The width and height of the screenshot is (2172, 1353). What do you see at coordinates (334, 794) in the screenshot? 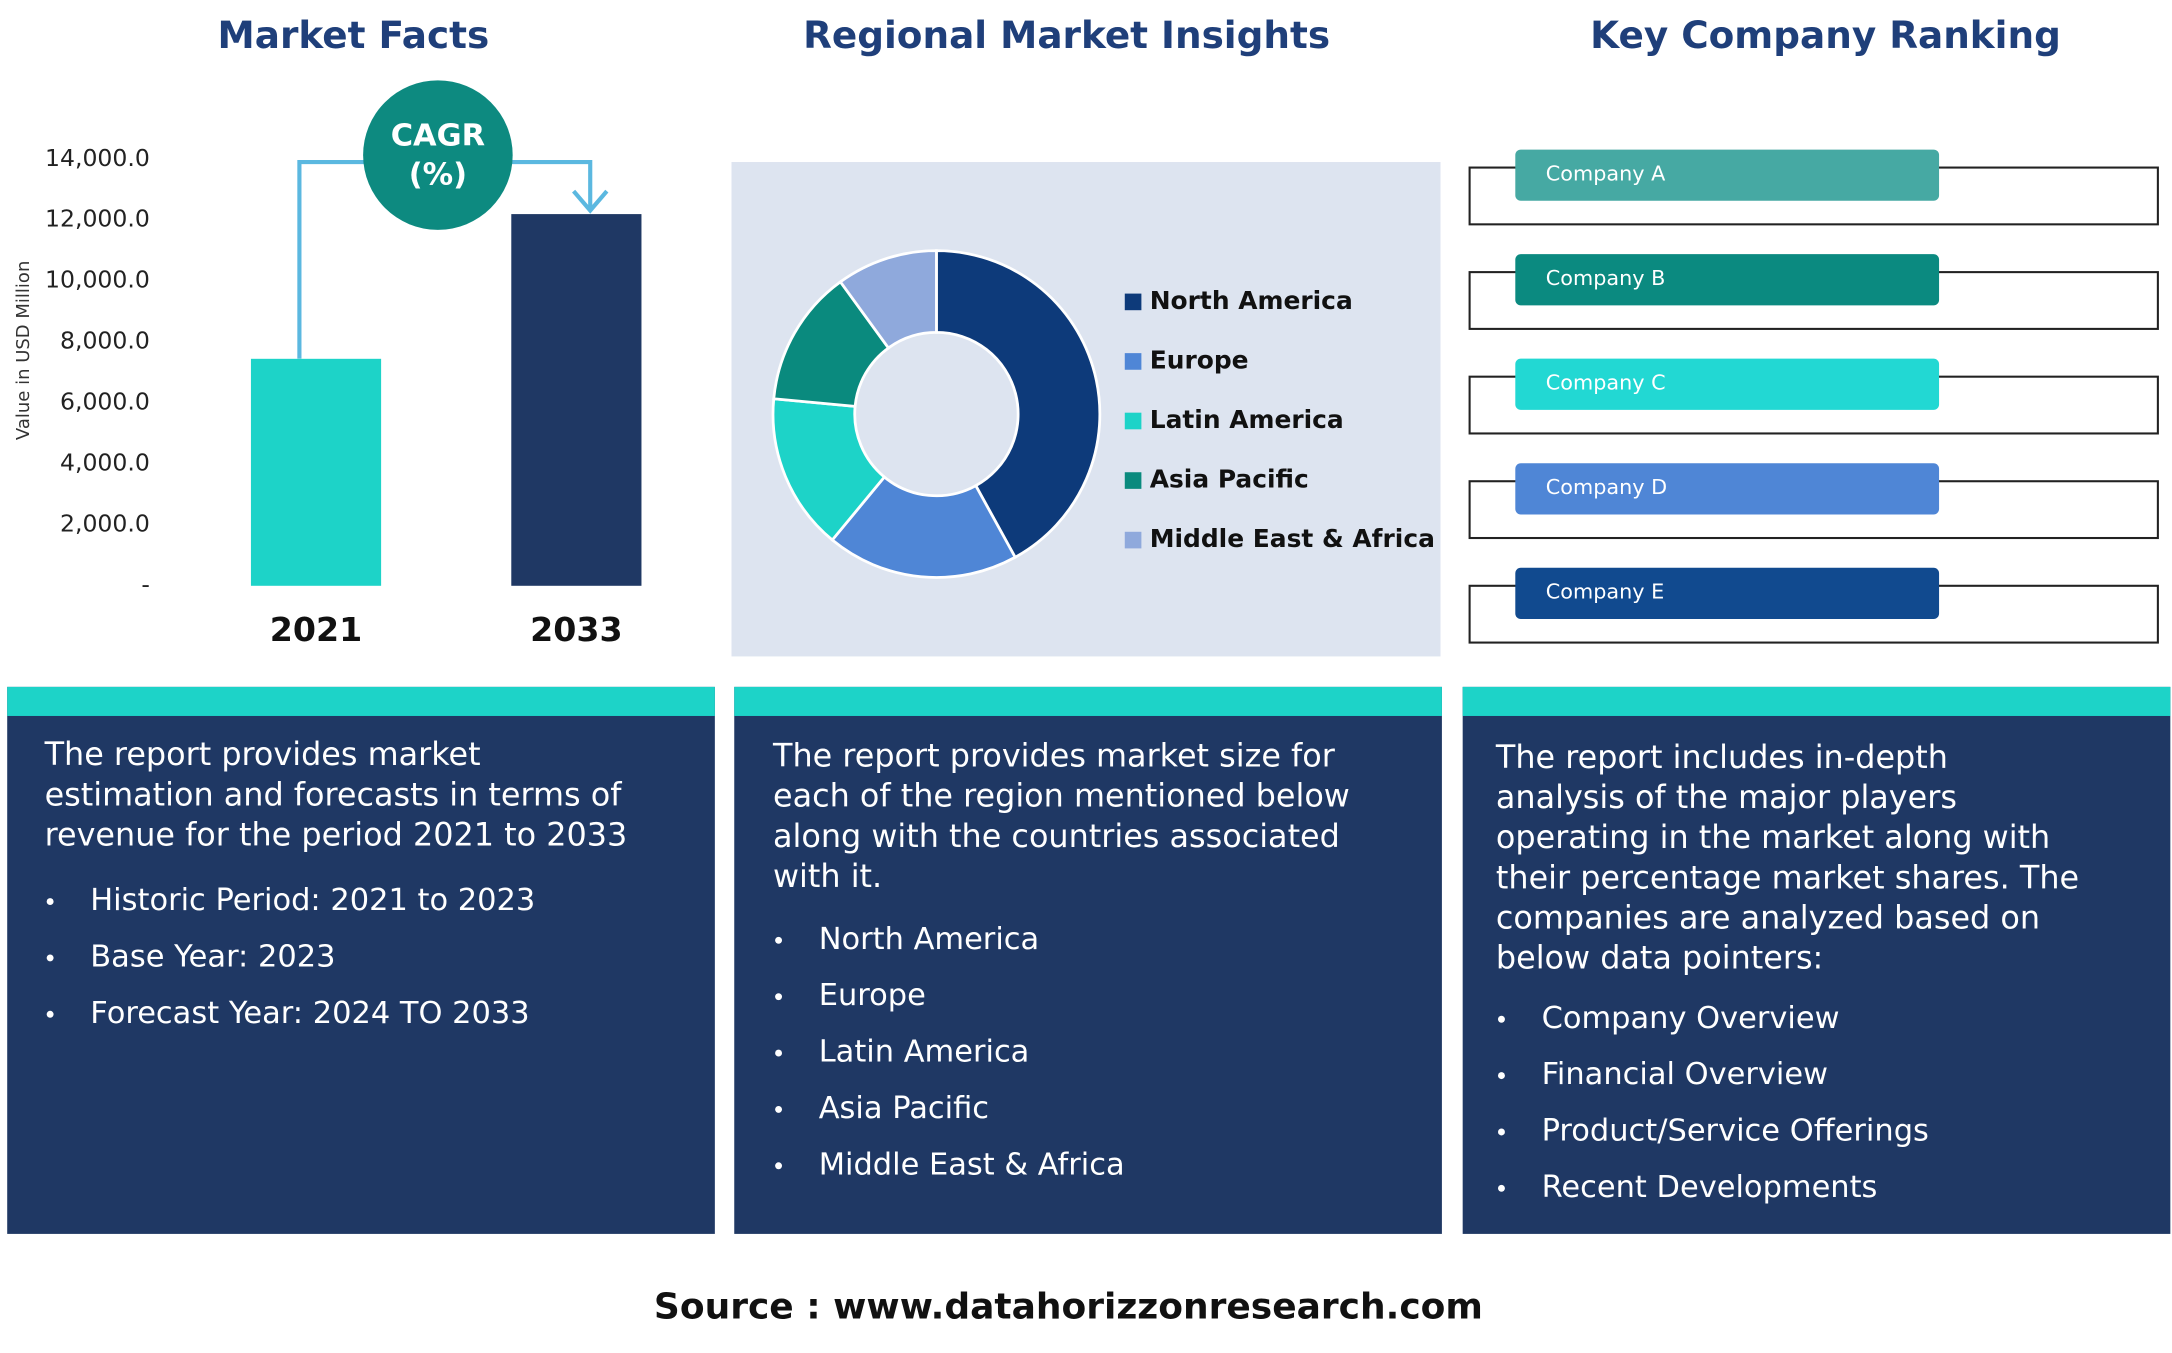
I see `panel-text: estimation and forecasts in terms of` at bounding box center [334, 794].